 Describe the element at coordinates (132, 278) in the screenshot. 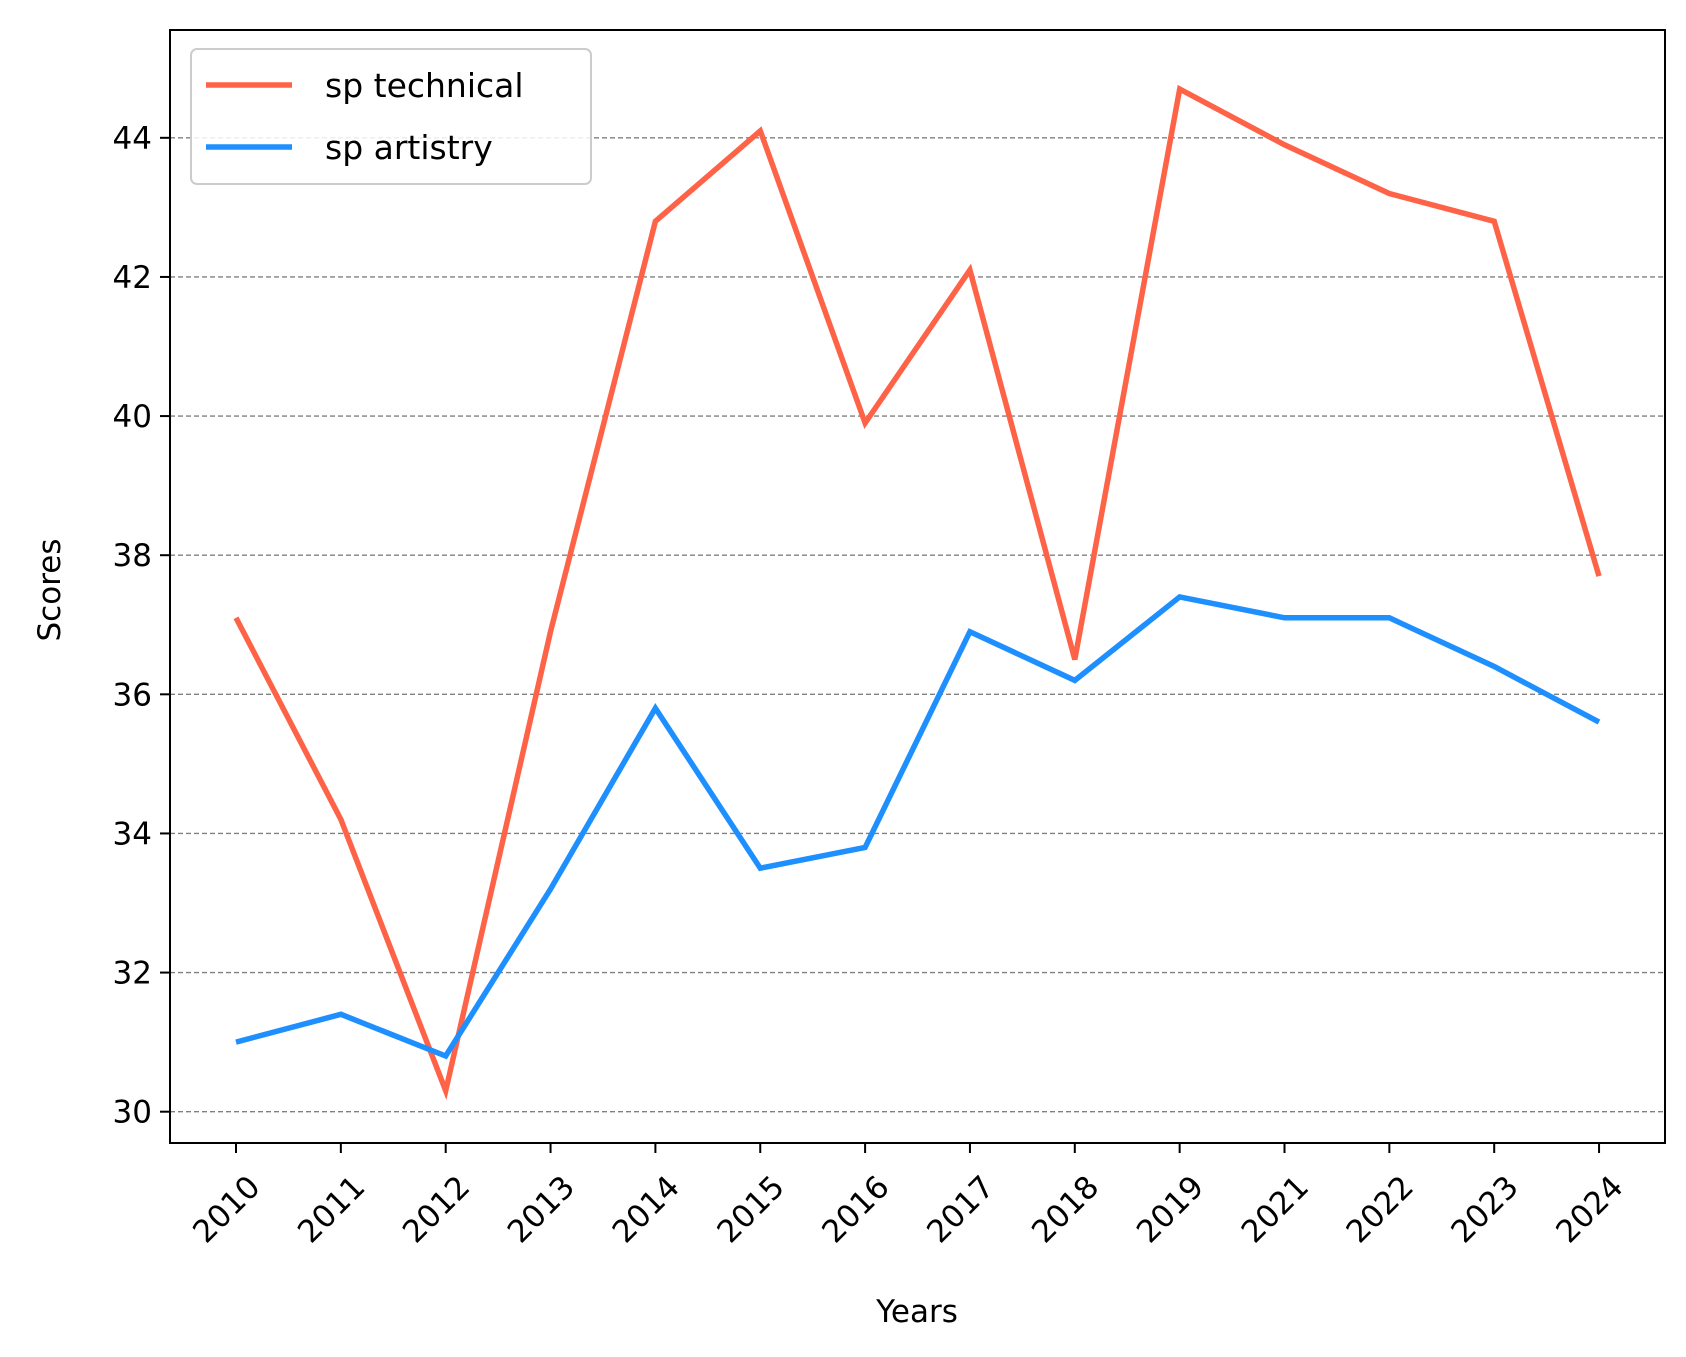

I see `y-tick-label: 42` at that location.